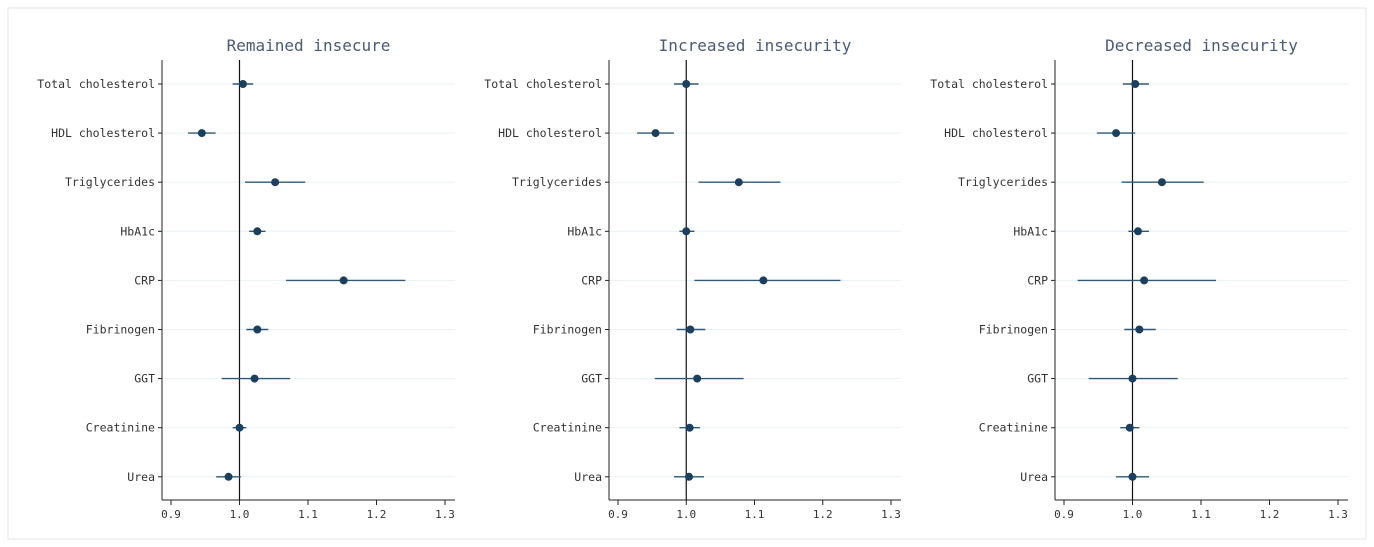  Describe the element at coordinates (755, 45) in the screenshot. I see `panel-title: Increased insecurity` at that location.